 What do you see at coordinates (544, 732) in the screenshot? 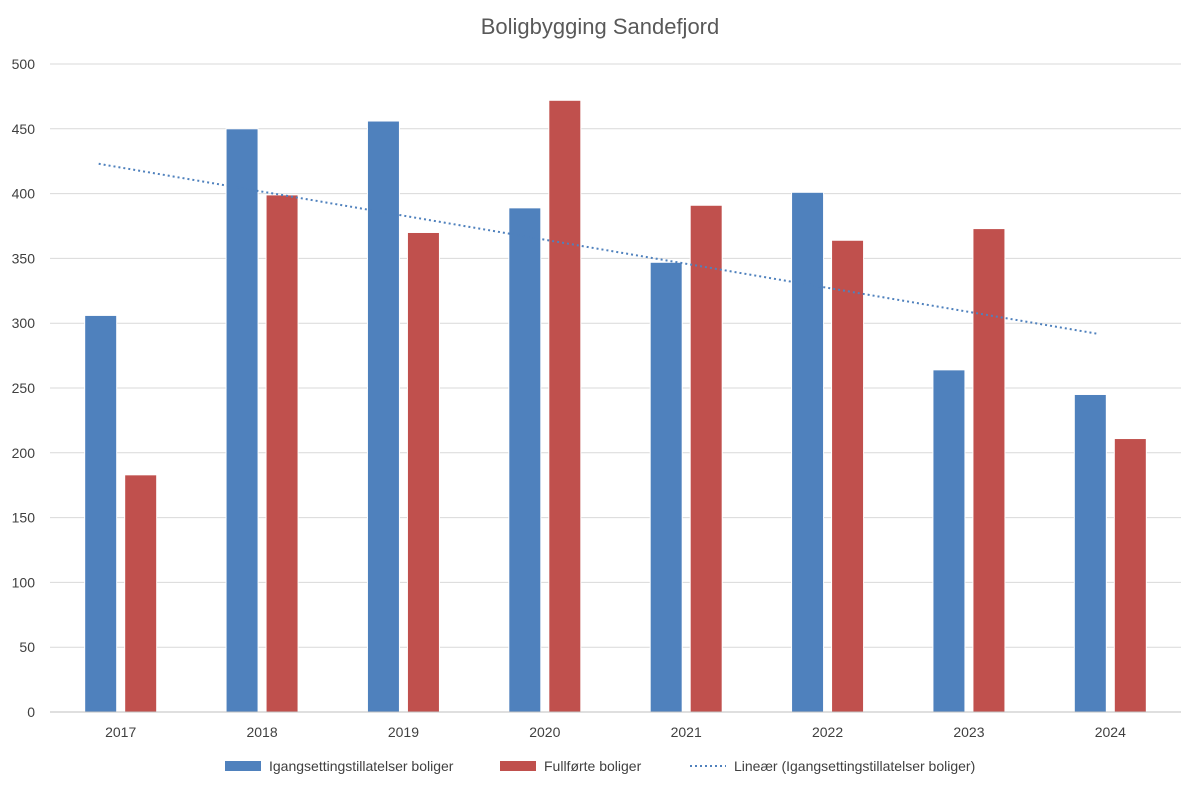
I see `x-tick-label: 2020` at bounding box center [544, 732].